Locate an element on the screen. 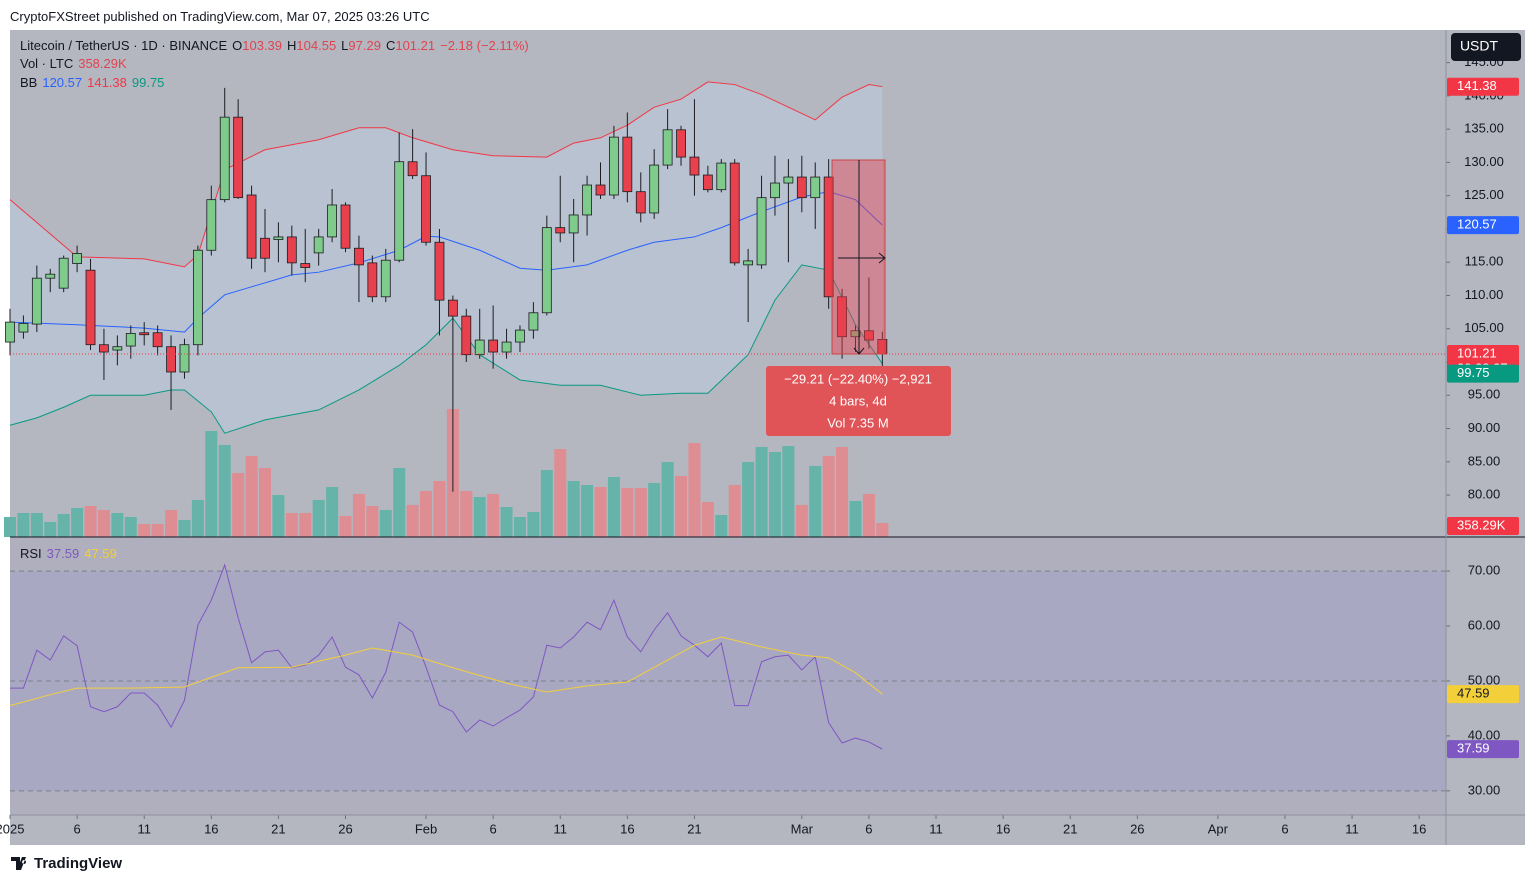 This screenshot has width=1536, height=883. y-tick-label: 90.00 is located at coordinates (1484, 427).